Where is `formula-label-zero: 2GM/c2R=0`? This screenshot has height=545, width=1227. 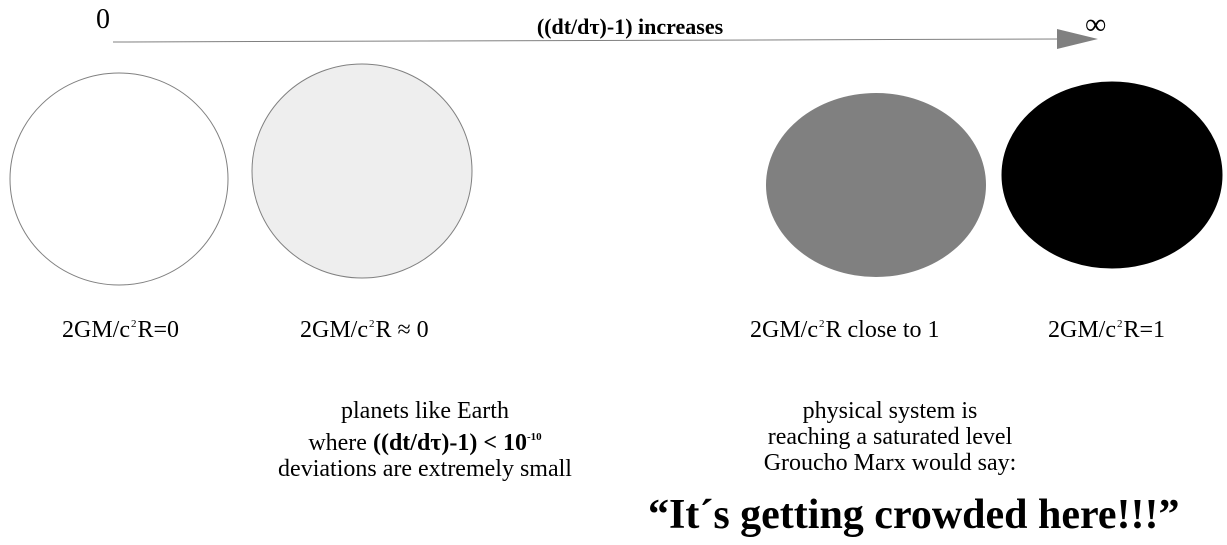 formula-label-zero: 2GM/c2R=0 is located at coordinates (121, 330).